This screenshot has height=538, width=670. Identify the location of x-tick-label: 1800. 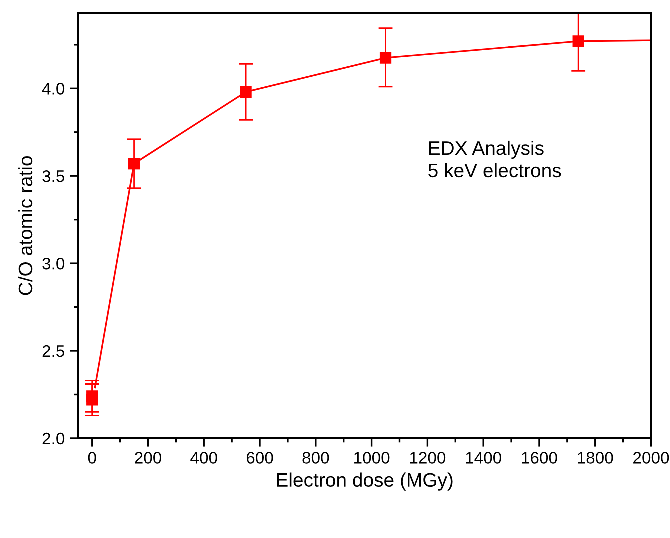
(596, 458).